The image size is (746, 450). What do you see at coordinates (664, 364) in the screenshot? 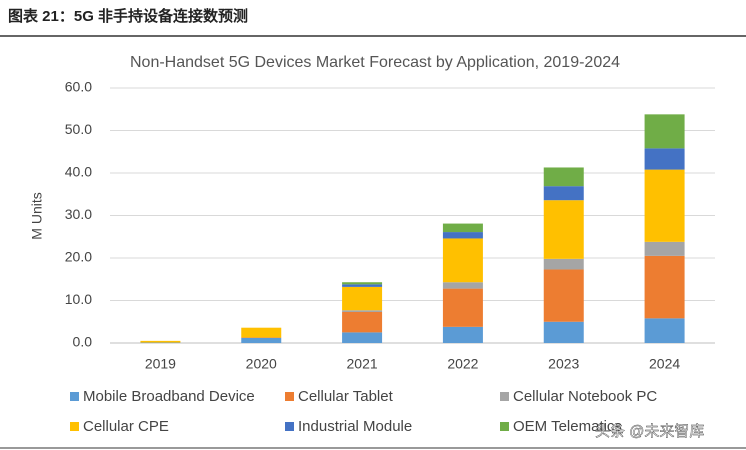
I see `x-tick-label: 2024` at bounding box center [664, 364].